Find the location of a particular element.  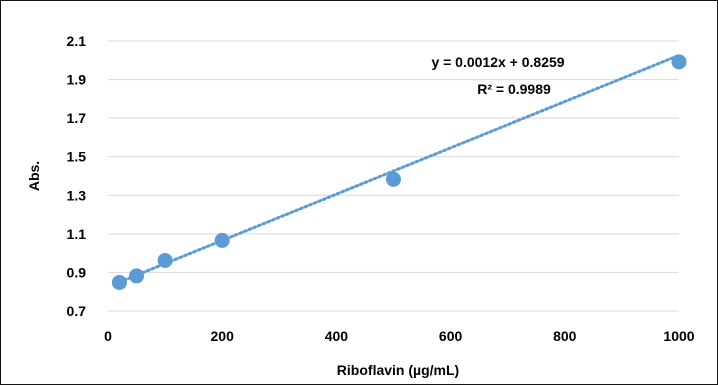

y-tick-label: 1.9 is located at coordinates (77, 80).